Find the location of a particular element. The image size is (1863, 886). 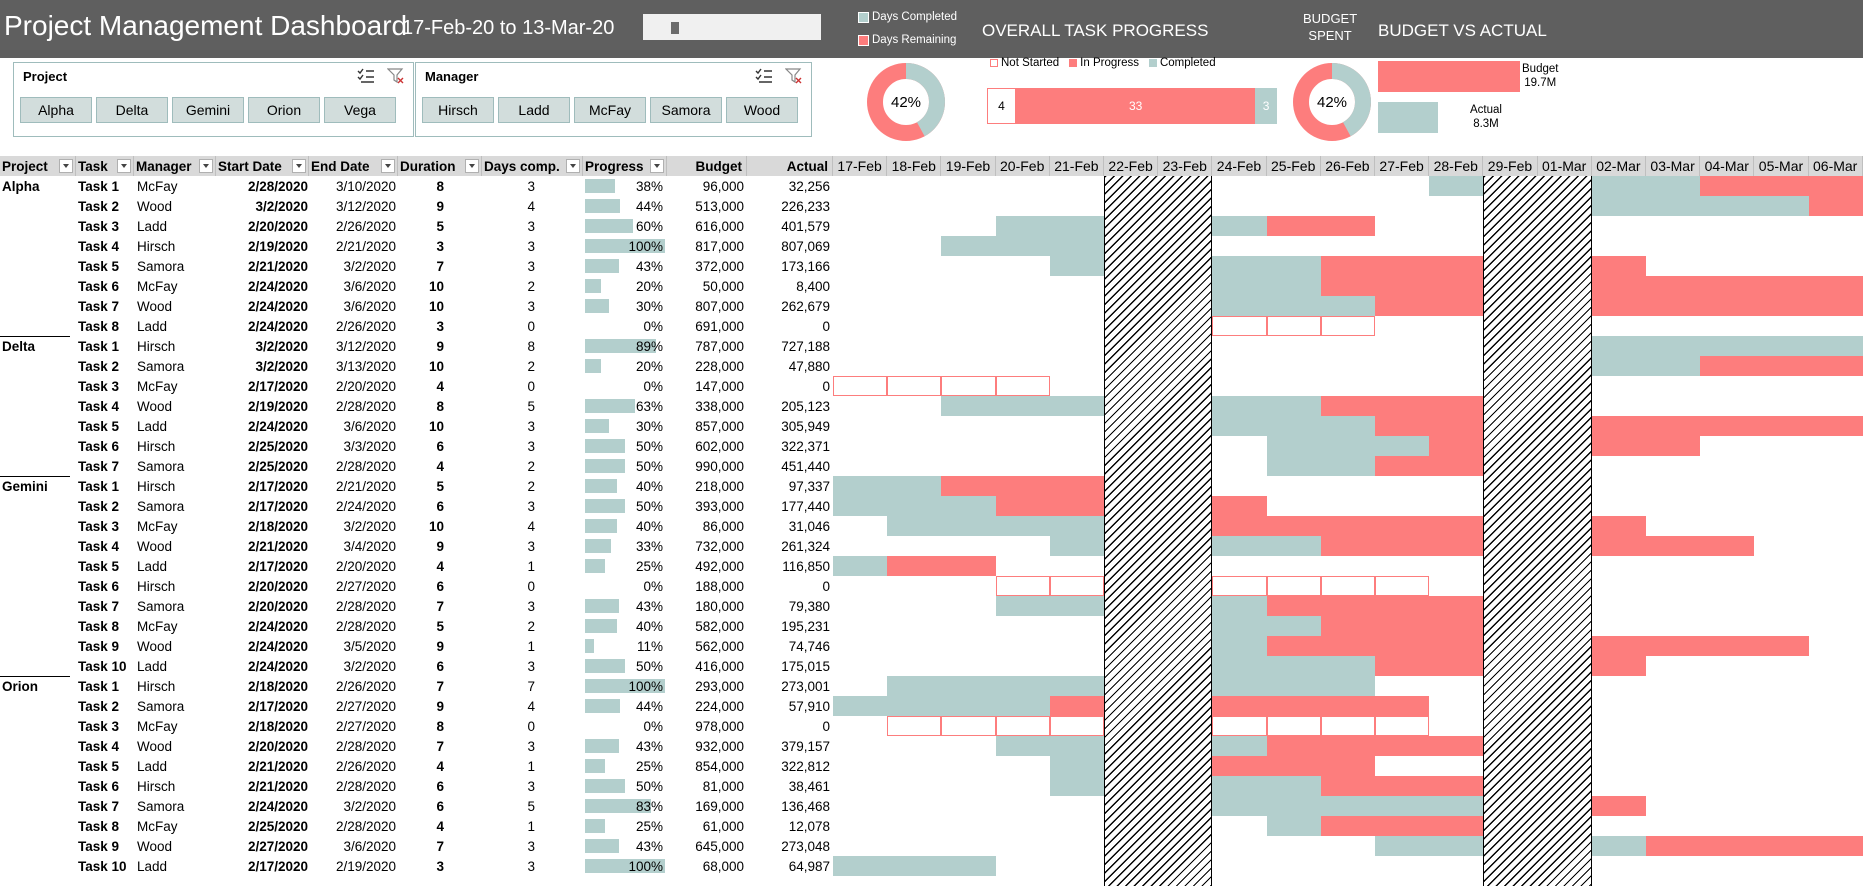

column-header-task: Task is located at coordinates (105, 166).